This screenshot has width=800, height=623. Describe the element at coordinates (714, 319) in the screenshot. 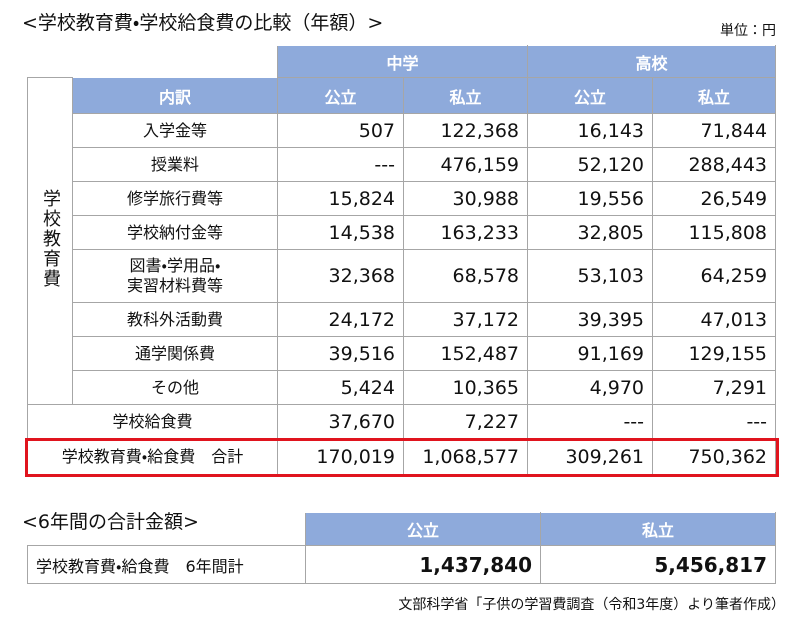

I see `value-cell: 47,013` at that location.